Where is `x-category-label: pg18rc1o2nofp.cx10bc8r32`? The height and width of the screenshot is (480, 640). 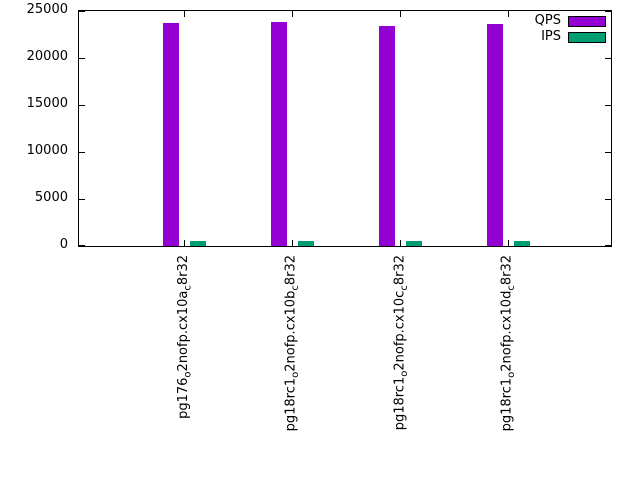 x-category-label: pg18rc1o2nofp.cx10bc8r32 is located at coordinates (292, 343).